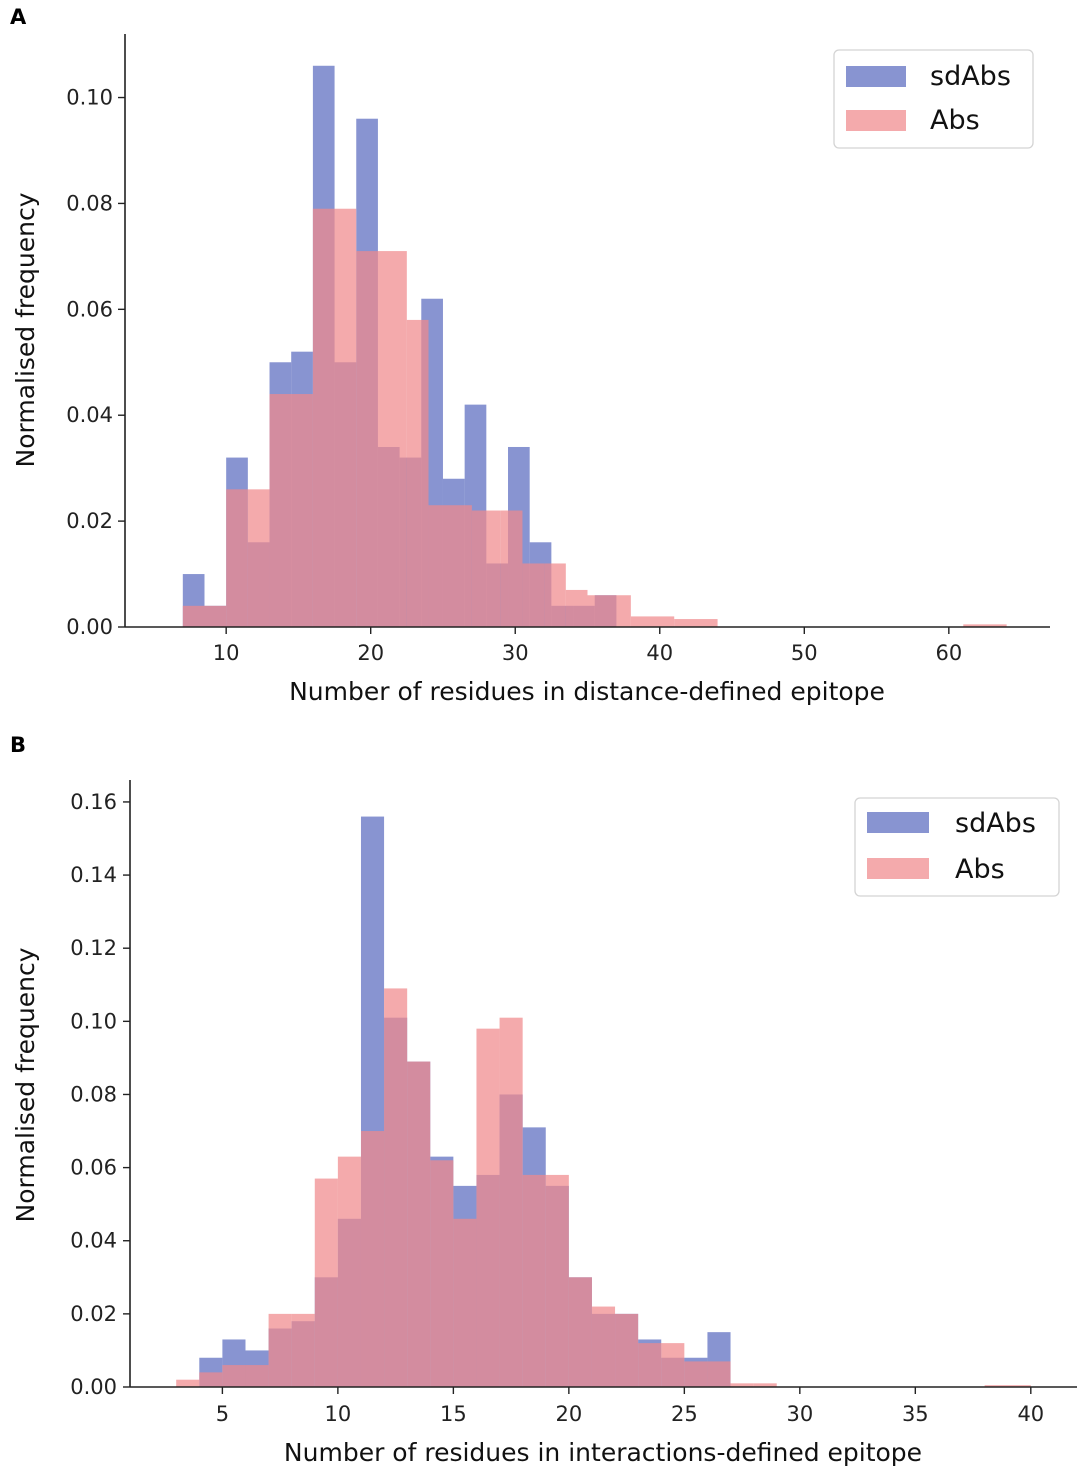 This screenshot has width=1080, height=1475. Describe the element at coordinates (684, 1414) in the screenshot. I see `x-tick-label: 25` at that location.